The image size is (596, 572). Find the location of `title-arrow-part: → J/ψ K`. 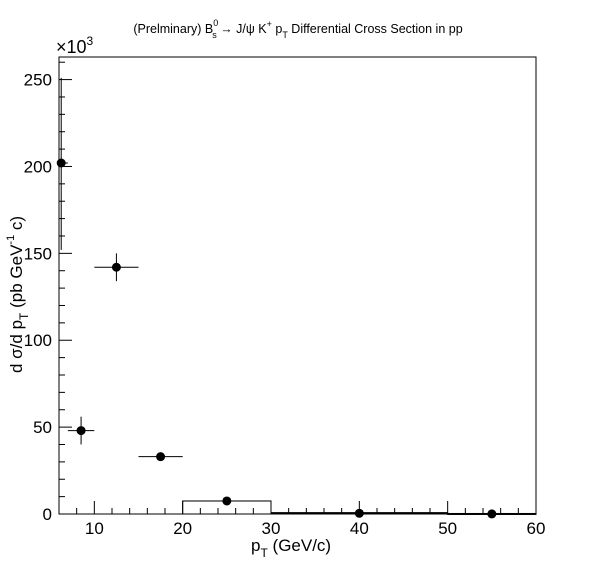

title-arrow-part: → J/ψ K is located at coordinates (242, 29).